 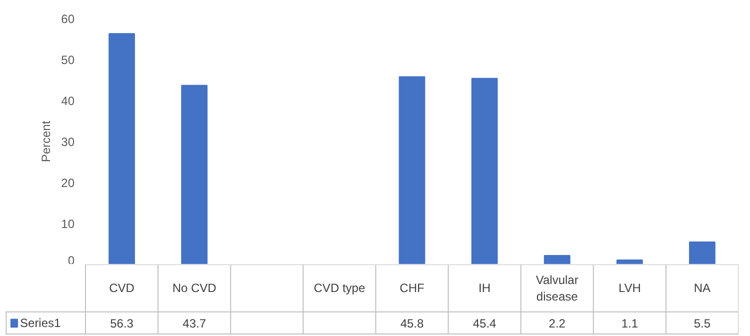 What do you see at coordinates (484, 323) in the screenshot?
I see `data-label: 45.4` at bounding box center [484, 323].